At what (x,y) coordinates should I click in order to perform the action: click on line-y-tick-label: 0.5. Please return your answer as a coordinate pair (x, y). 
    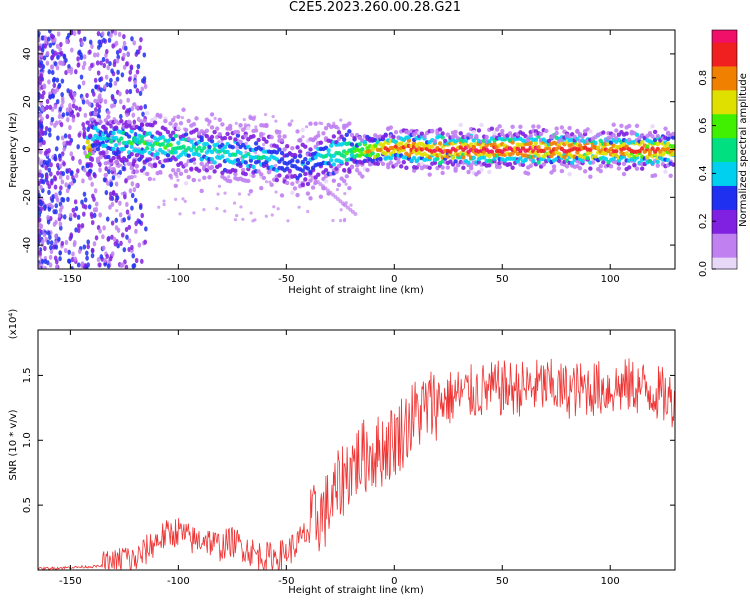
    Looking at the image, I should click on (27, 505).